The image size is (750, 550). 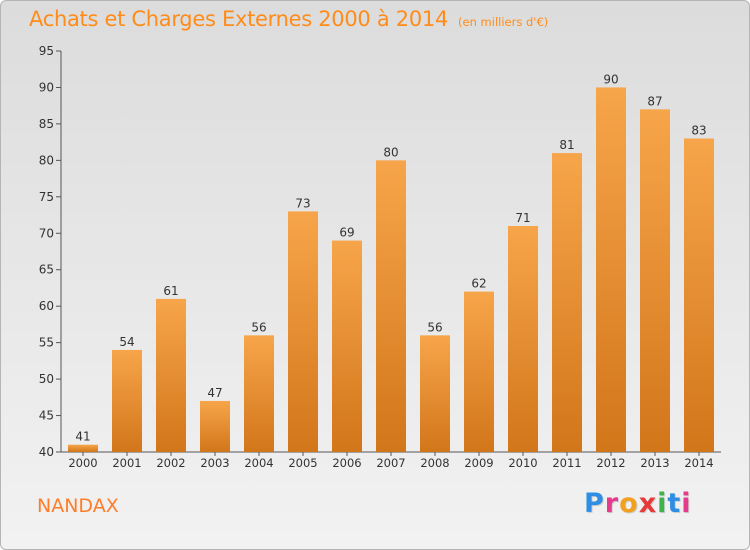 What do you see at coordinates (302, 463) in the screenshot?
I see `x-tick-label: 2005` at bounding box center [302, 463].